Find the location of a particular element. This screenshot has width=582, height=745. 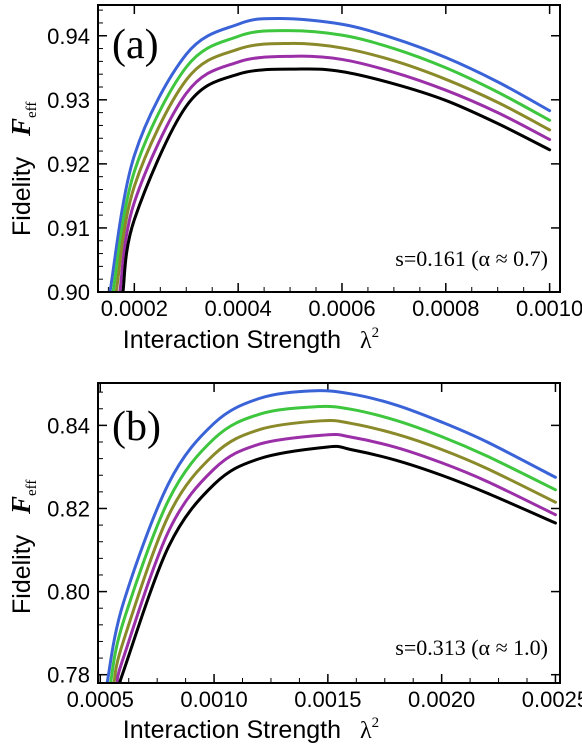

y-tick-label-a: 0.92 is located at coordinates (68, 164).